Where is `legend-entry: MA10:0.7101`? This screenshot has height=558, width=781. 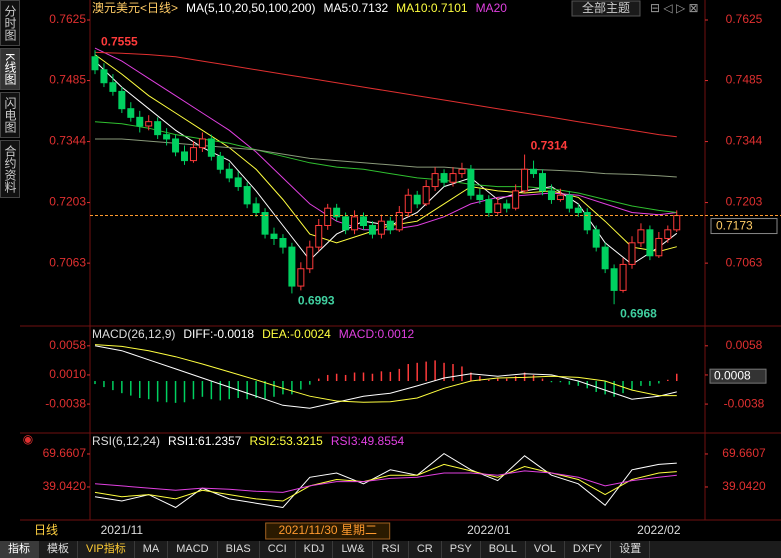
legend-entry: MA10:0.7101 is located at coordinates (432, 8).